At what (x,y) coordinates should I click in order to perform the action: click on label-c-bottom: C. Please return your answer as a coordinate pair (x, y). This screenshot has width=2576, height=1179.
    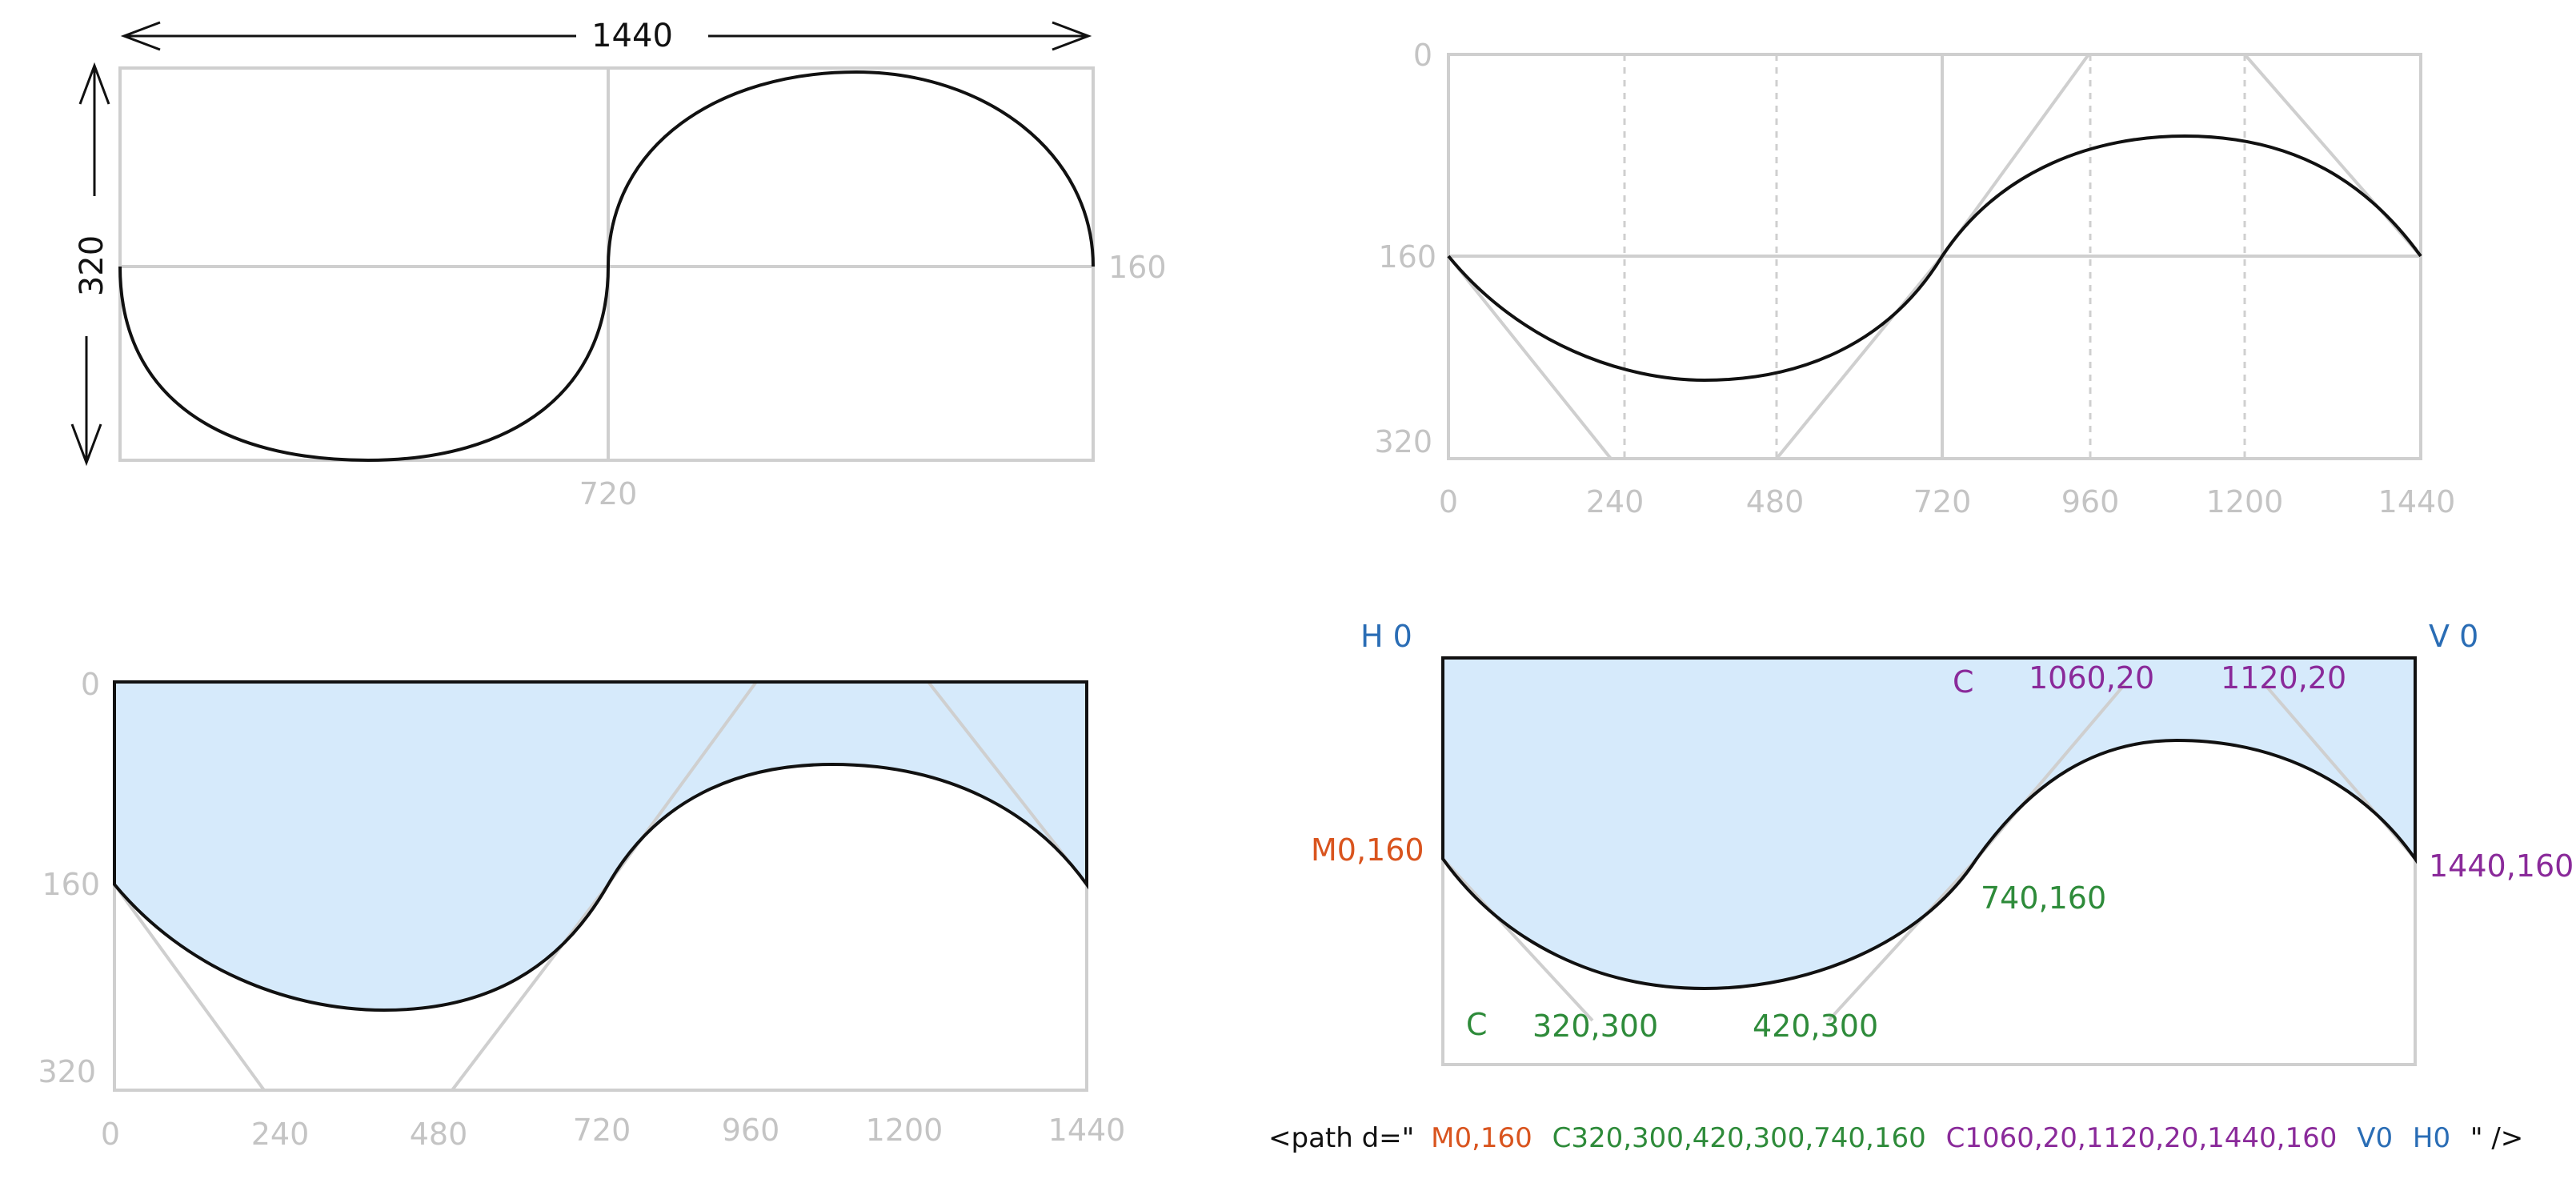
    Looking at the image, I should click on (1477, 1024).